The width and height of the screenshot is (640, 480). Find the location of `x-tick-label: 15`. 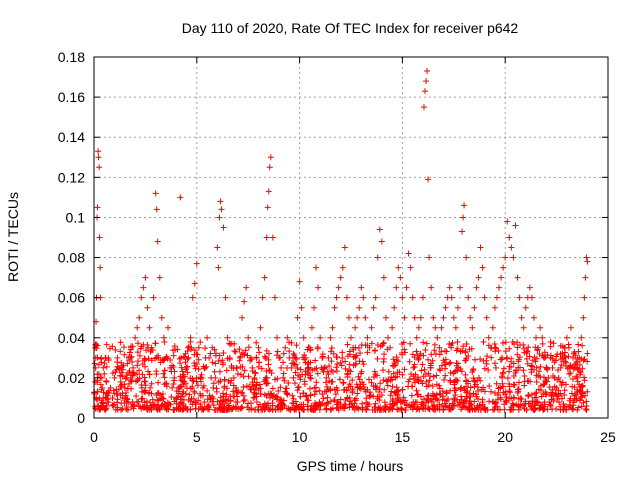

x-tick-label: 15 is located at coordinates (403, 437).